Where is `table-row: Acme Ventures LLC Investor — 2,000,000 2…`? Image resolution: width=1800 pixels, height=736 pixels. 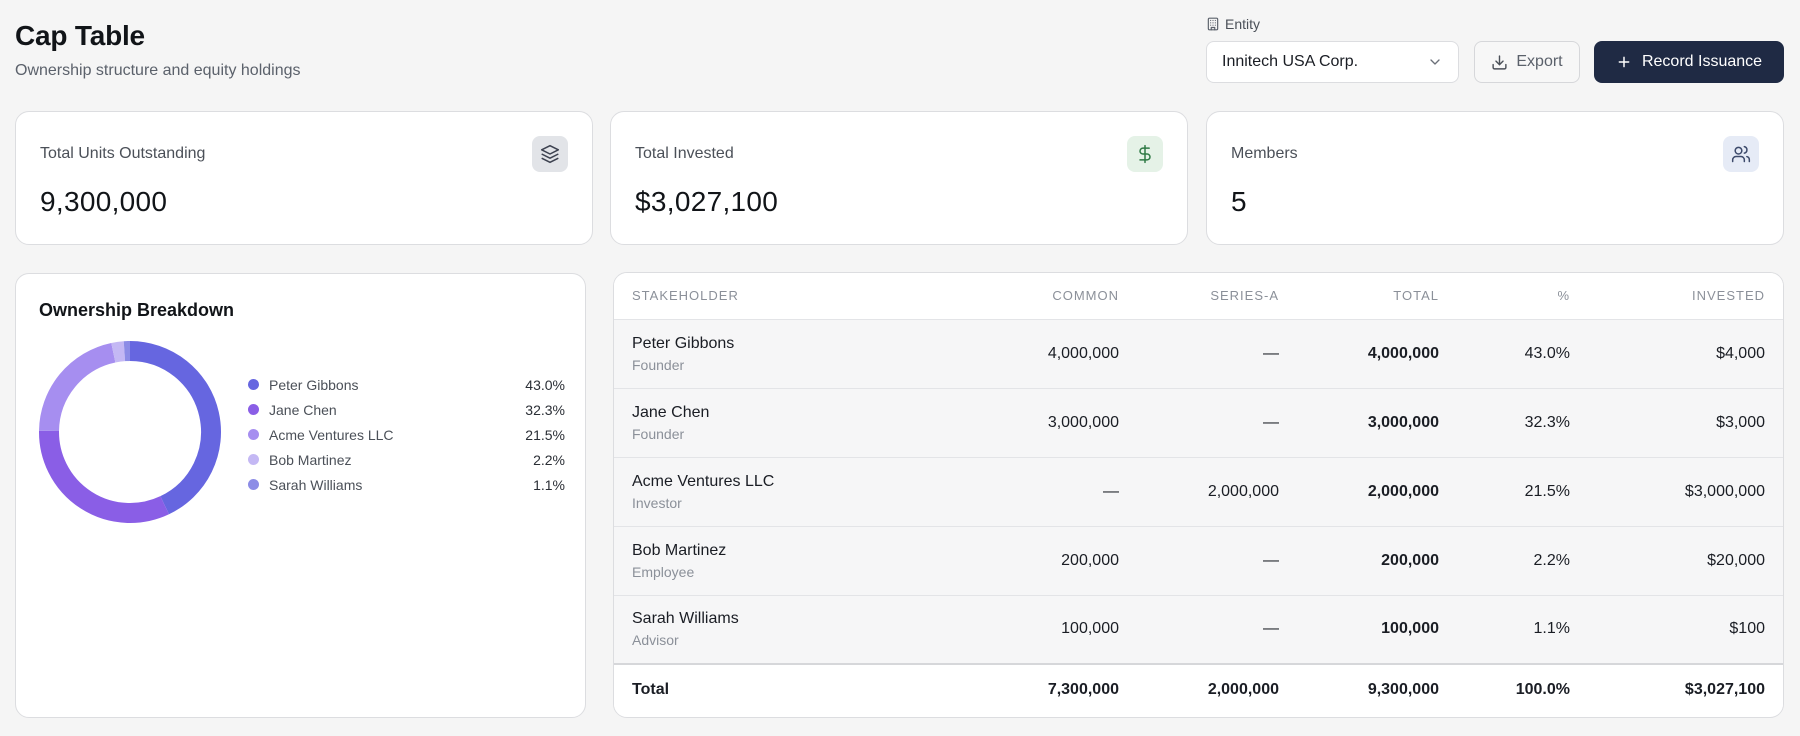 table-row: Acme Ventures LLC Investor — 2,000,000 2… is located at coordinates (1198, 492).